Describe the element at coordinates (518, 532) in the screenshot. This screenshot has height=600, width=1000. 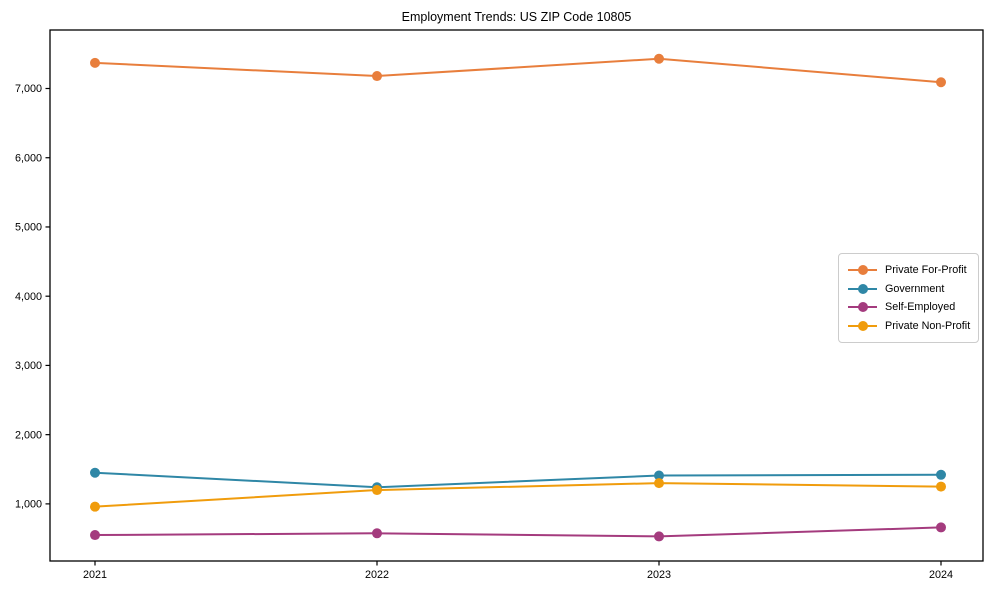
I see `series-line-self-employed` at that location.